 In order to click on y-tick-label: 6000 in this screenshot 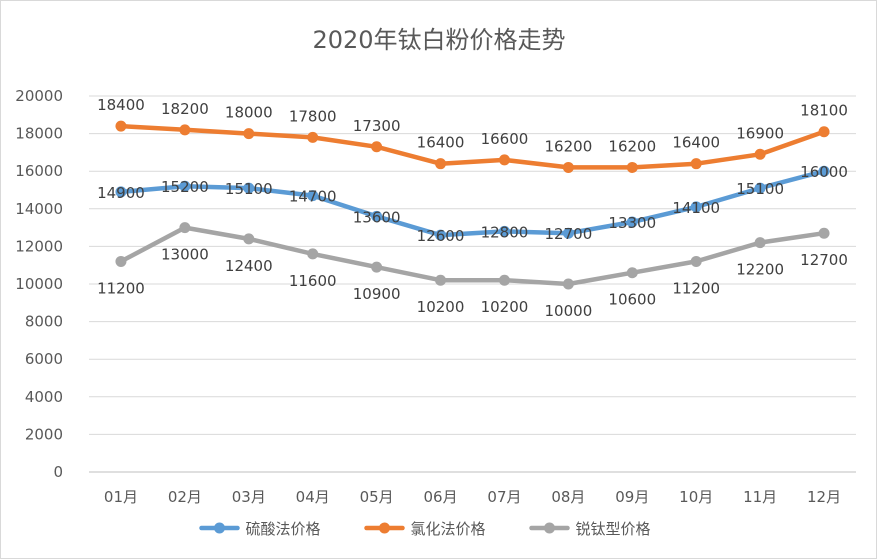, I will do `click(44, 359)`.